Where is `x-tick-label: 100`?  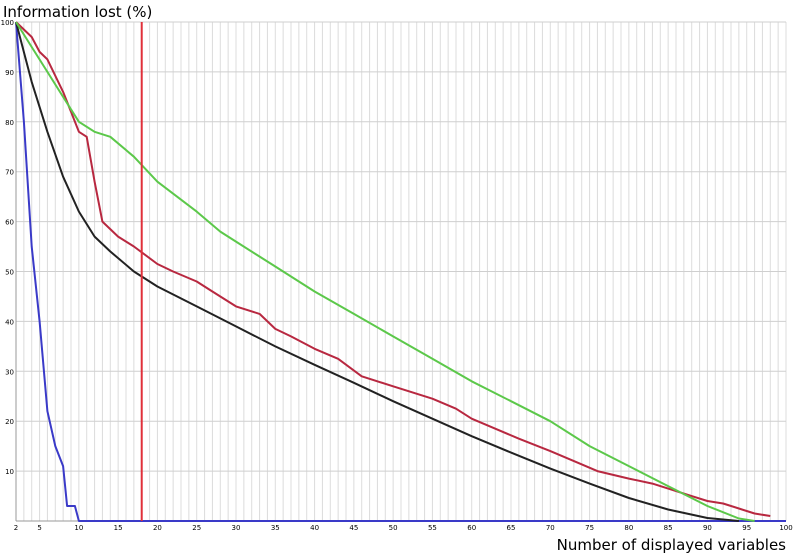 x-tick-label: 100 is located at coordinates (785, 528).